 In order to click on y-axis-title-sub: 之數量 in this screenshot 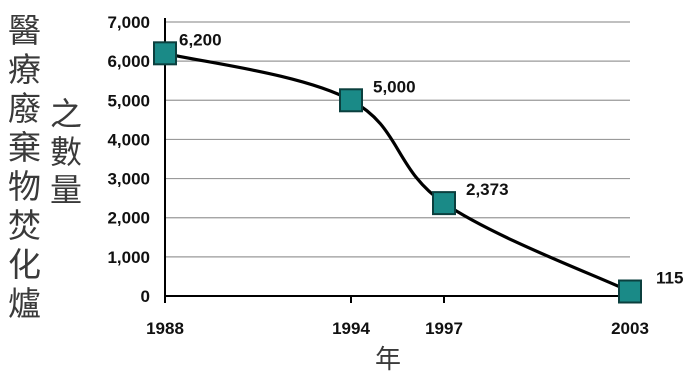, I will do `click(66, 152)`.